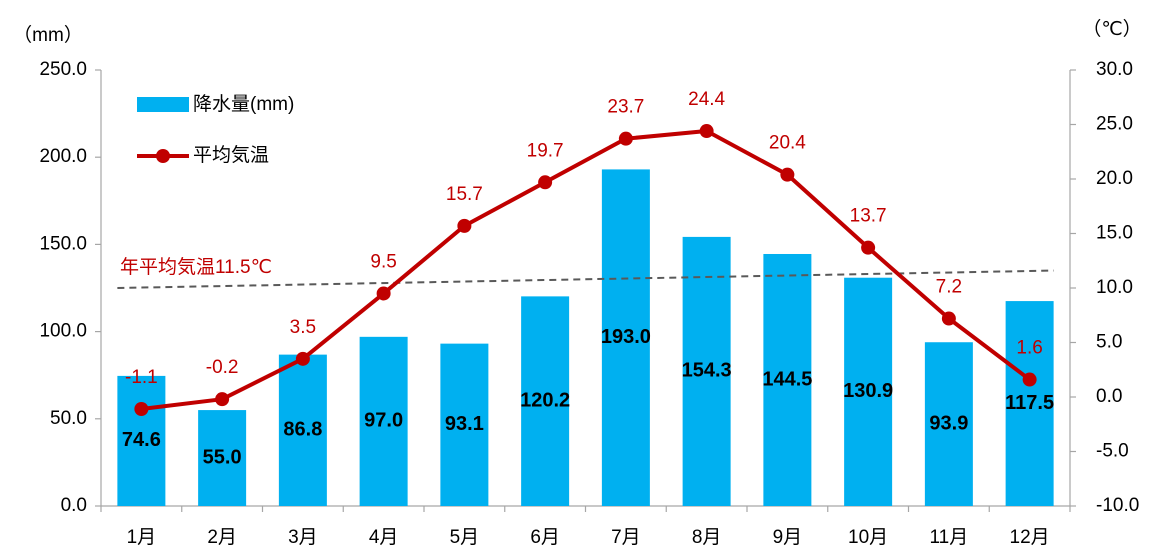 This screenshot has width=1152, height=553. I want to click on bar-value-label: 120.2, so click(545, 400).